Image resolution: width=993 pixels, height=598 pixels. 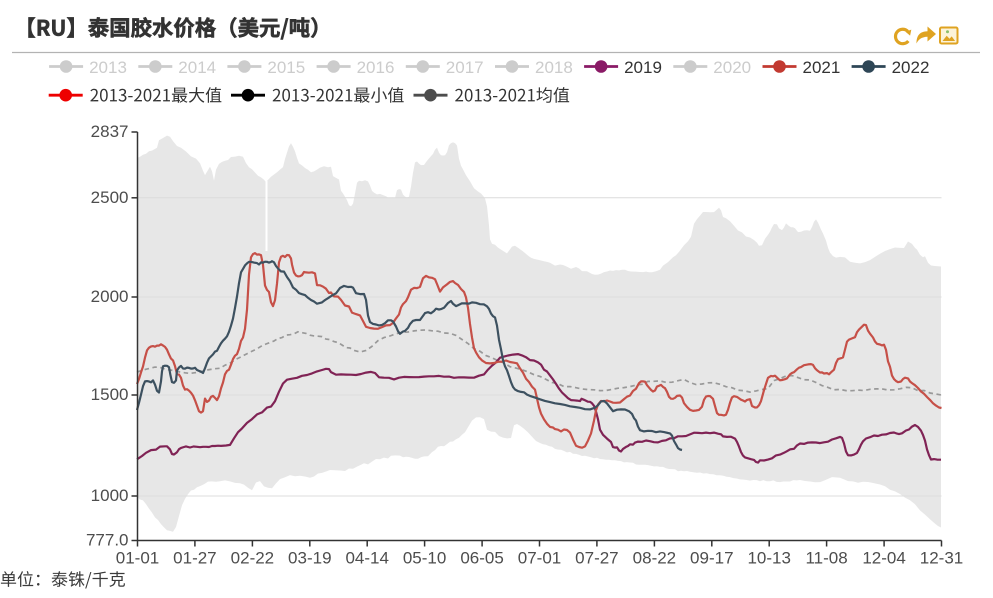 I want to click on svg-text: 2021, so click(x=822, y=67).